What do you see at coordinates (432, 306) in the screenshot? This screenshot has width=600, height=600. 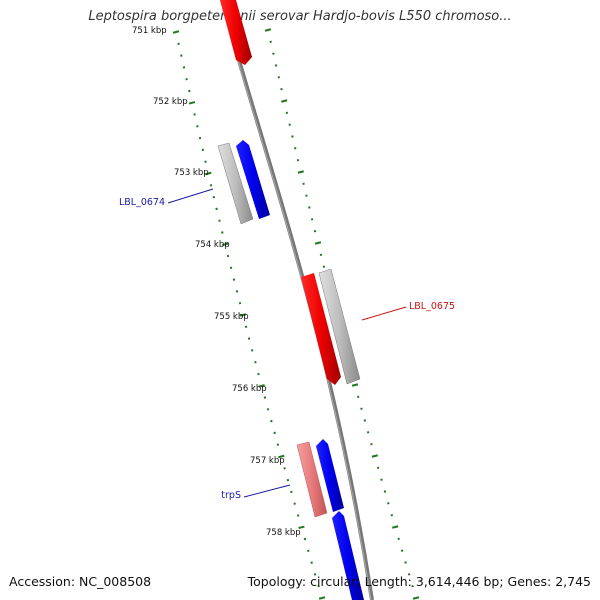 I see `gene-label-lbl-0675: LBL_0675` at bounding box center [432, 306].